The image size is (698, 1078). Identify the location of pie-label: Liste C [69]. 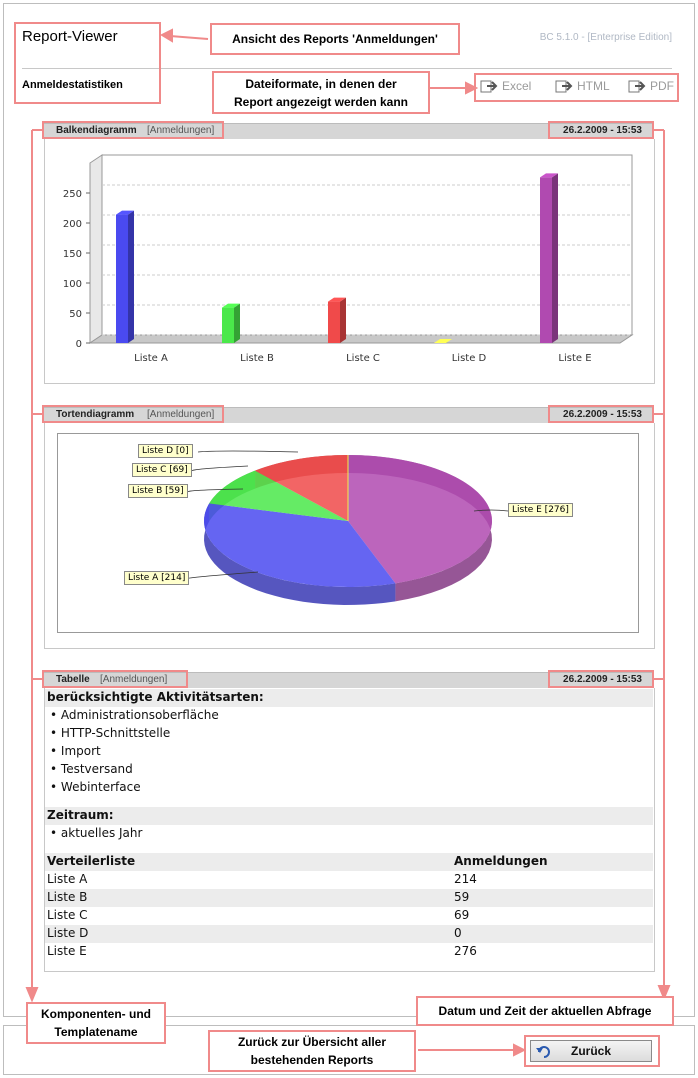
(162, 470).